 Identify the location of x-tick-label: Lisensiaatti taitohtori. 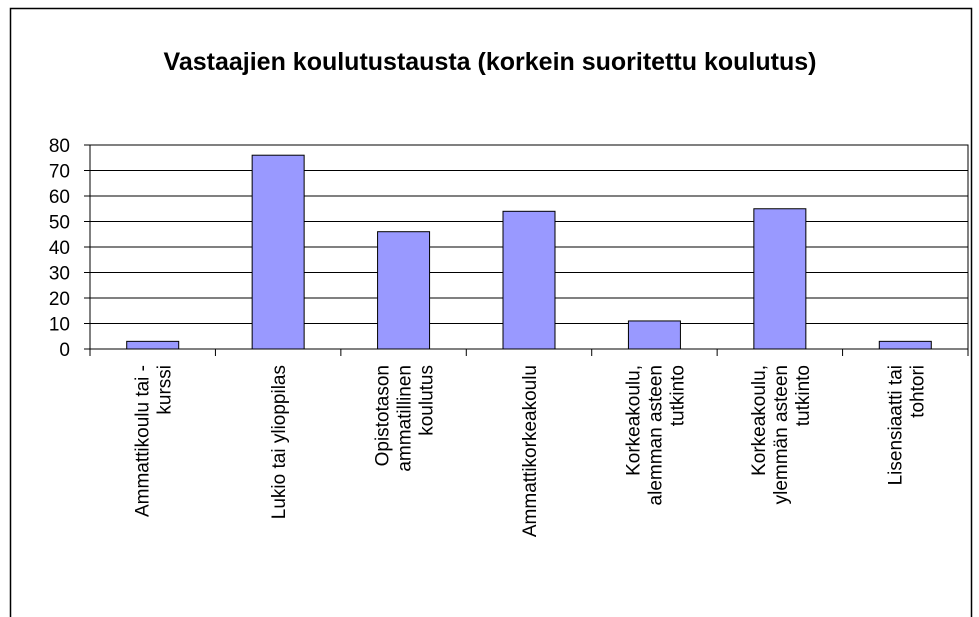
(906, 425).